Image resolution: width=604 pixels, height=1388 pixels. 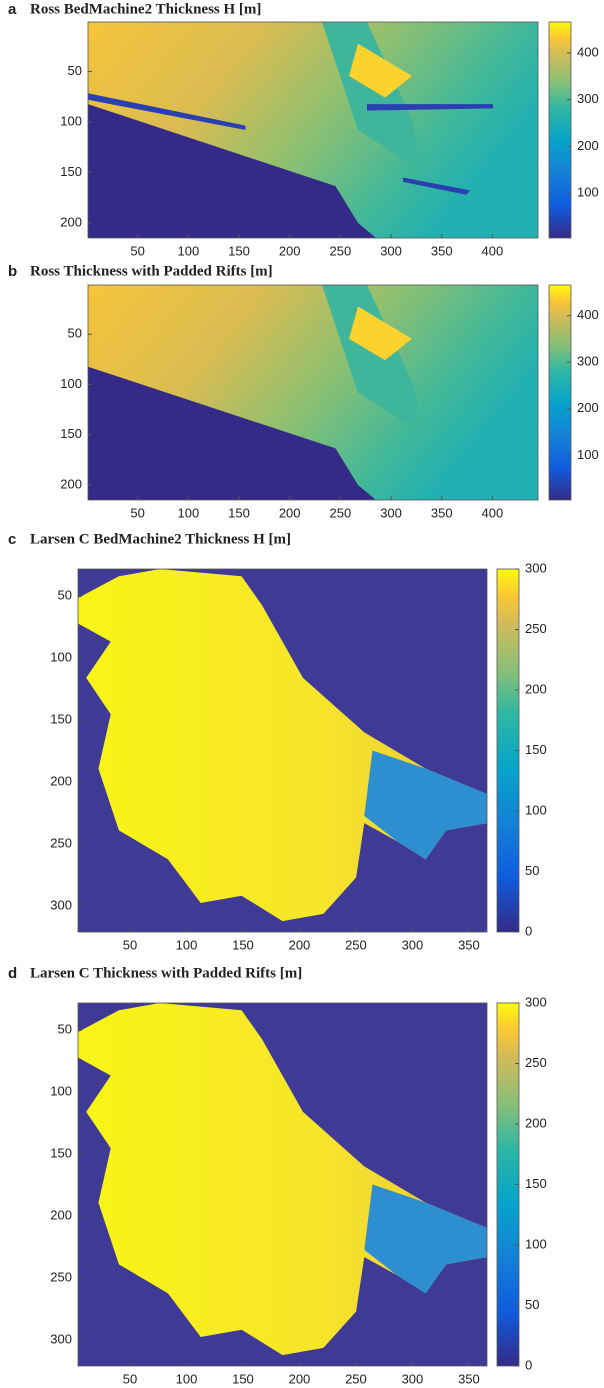 I want to click on panel-label: d, so click(x=12, y=973).